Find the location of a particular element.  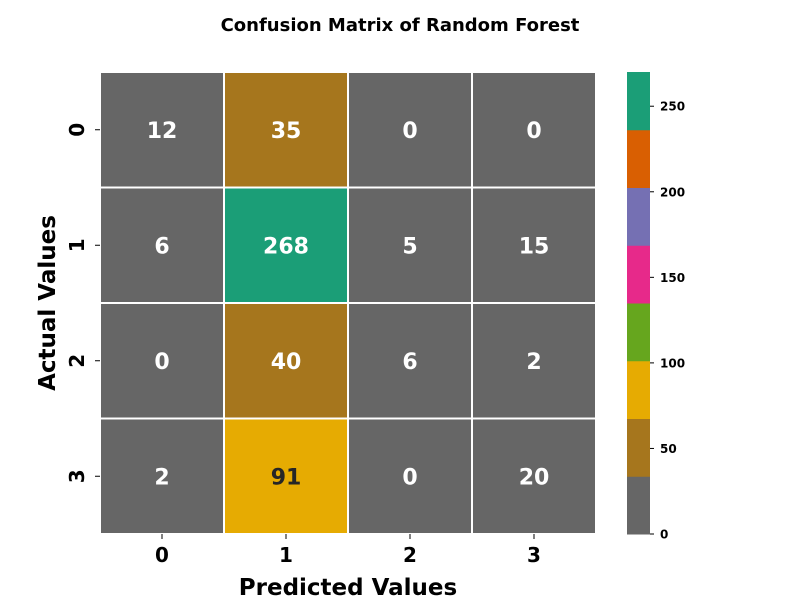

colorbar-tick-label: 250 is located at coordinates (672, 107).